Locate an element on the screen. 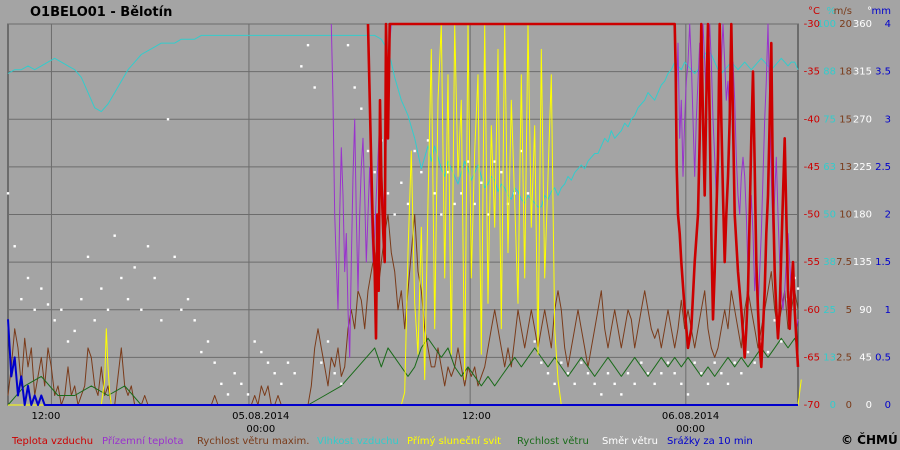 The image size is (900, 450). axis-tick-label: -45 is located at coordinates (812, 167).